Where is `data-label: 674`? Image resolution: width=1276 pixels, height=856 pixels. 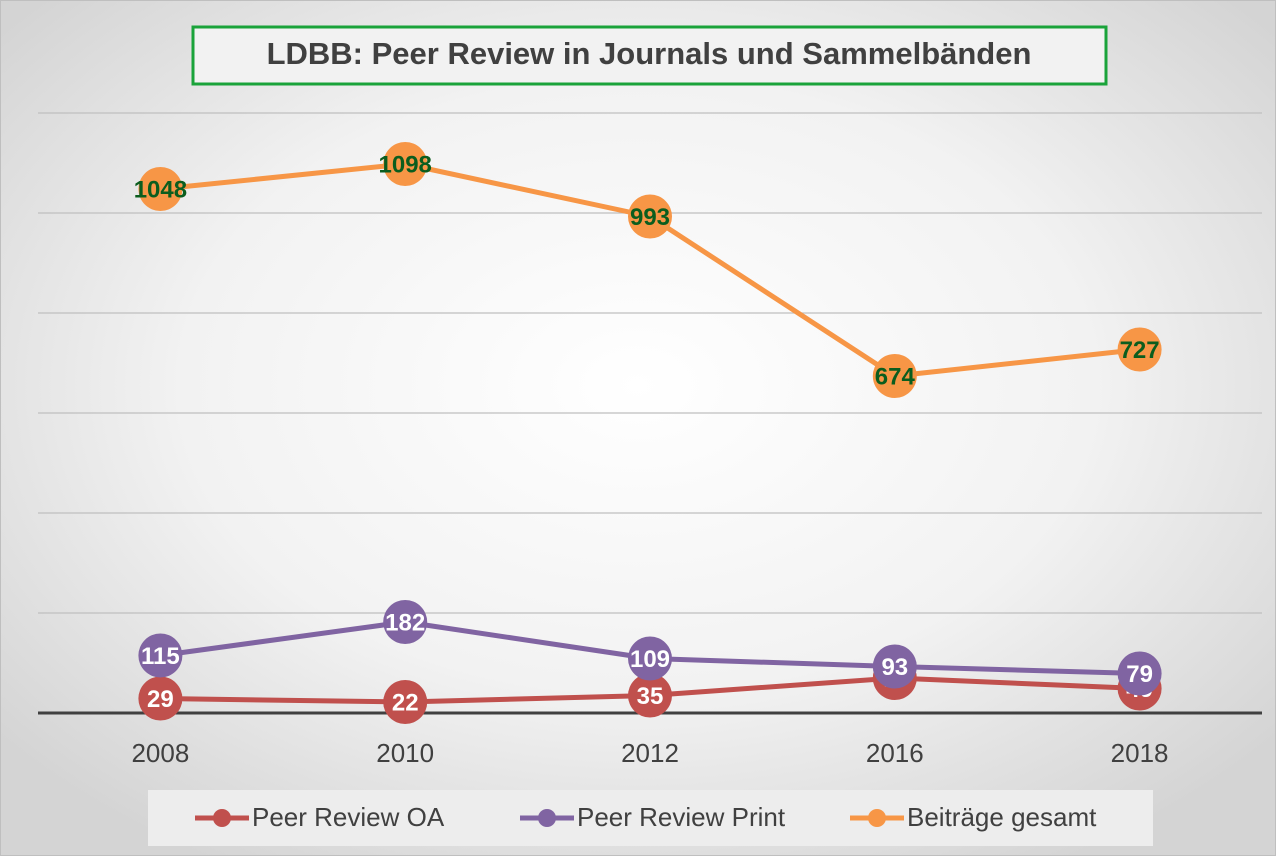
data-label: 674 is located at coordinates (895, 376).